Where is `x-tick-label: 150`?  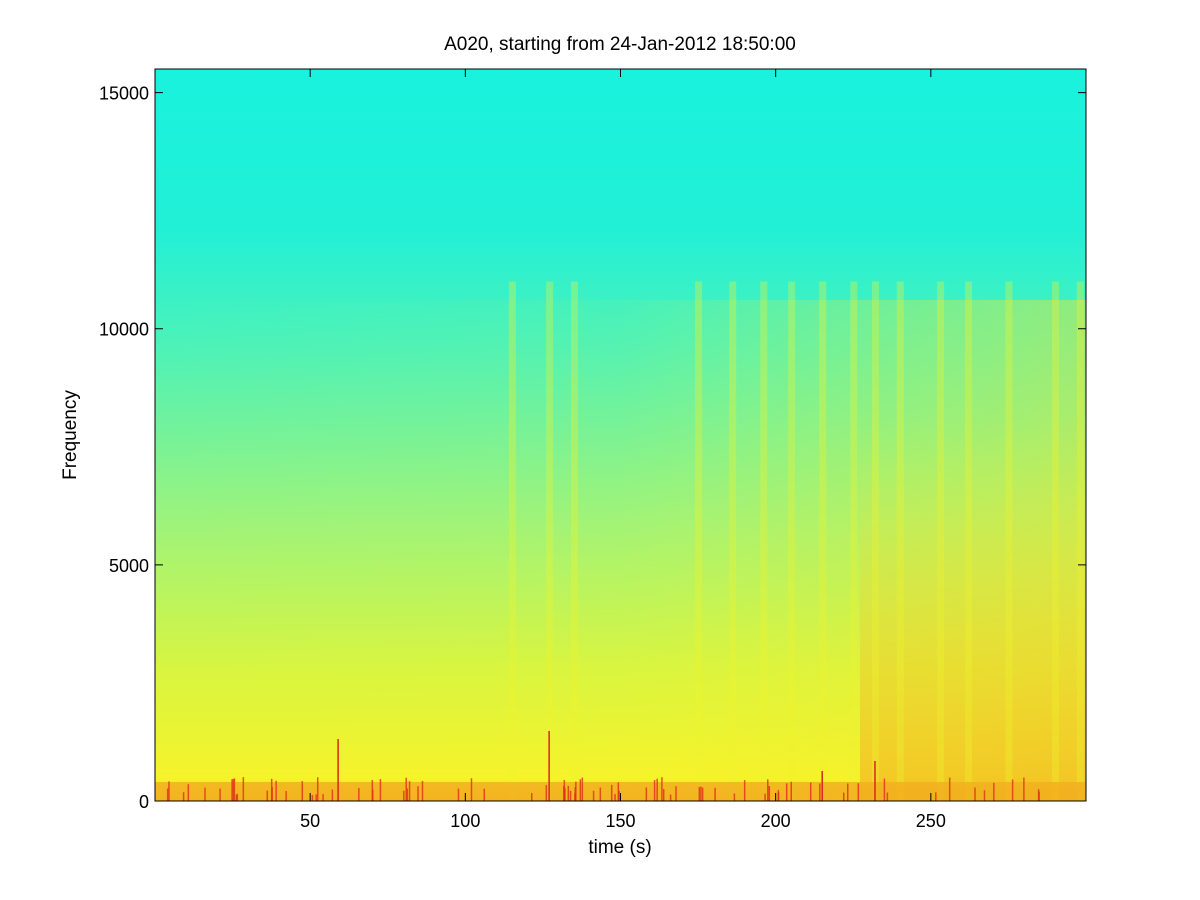 x-tick-label: 150 is located at coordinates (620, 821).